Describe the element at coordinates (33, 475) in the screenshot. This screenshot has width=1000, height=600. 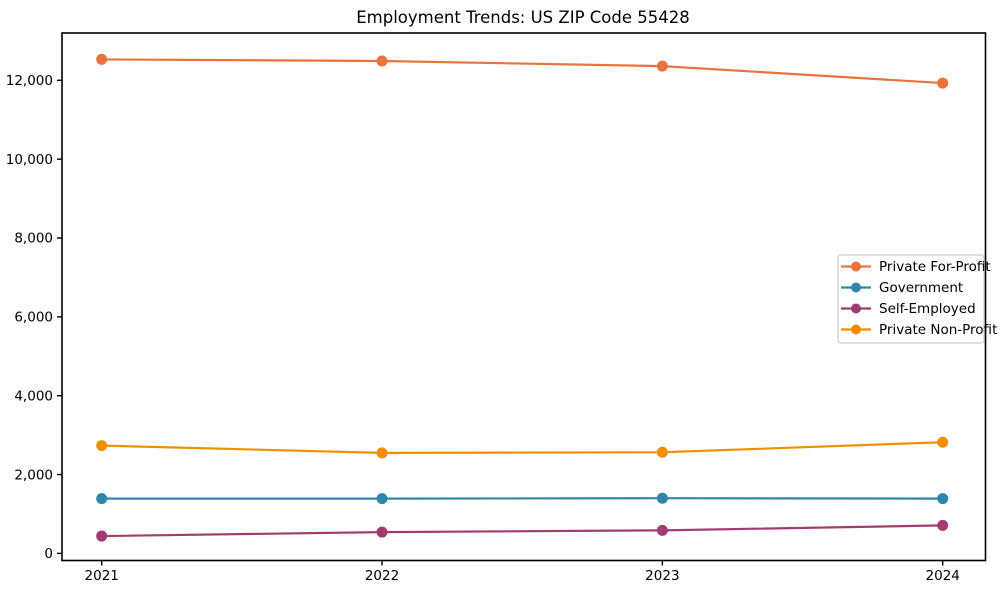
I see `y-axis-tick-label: 2,000` at that location.